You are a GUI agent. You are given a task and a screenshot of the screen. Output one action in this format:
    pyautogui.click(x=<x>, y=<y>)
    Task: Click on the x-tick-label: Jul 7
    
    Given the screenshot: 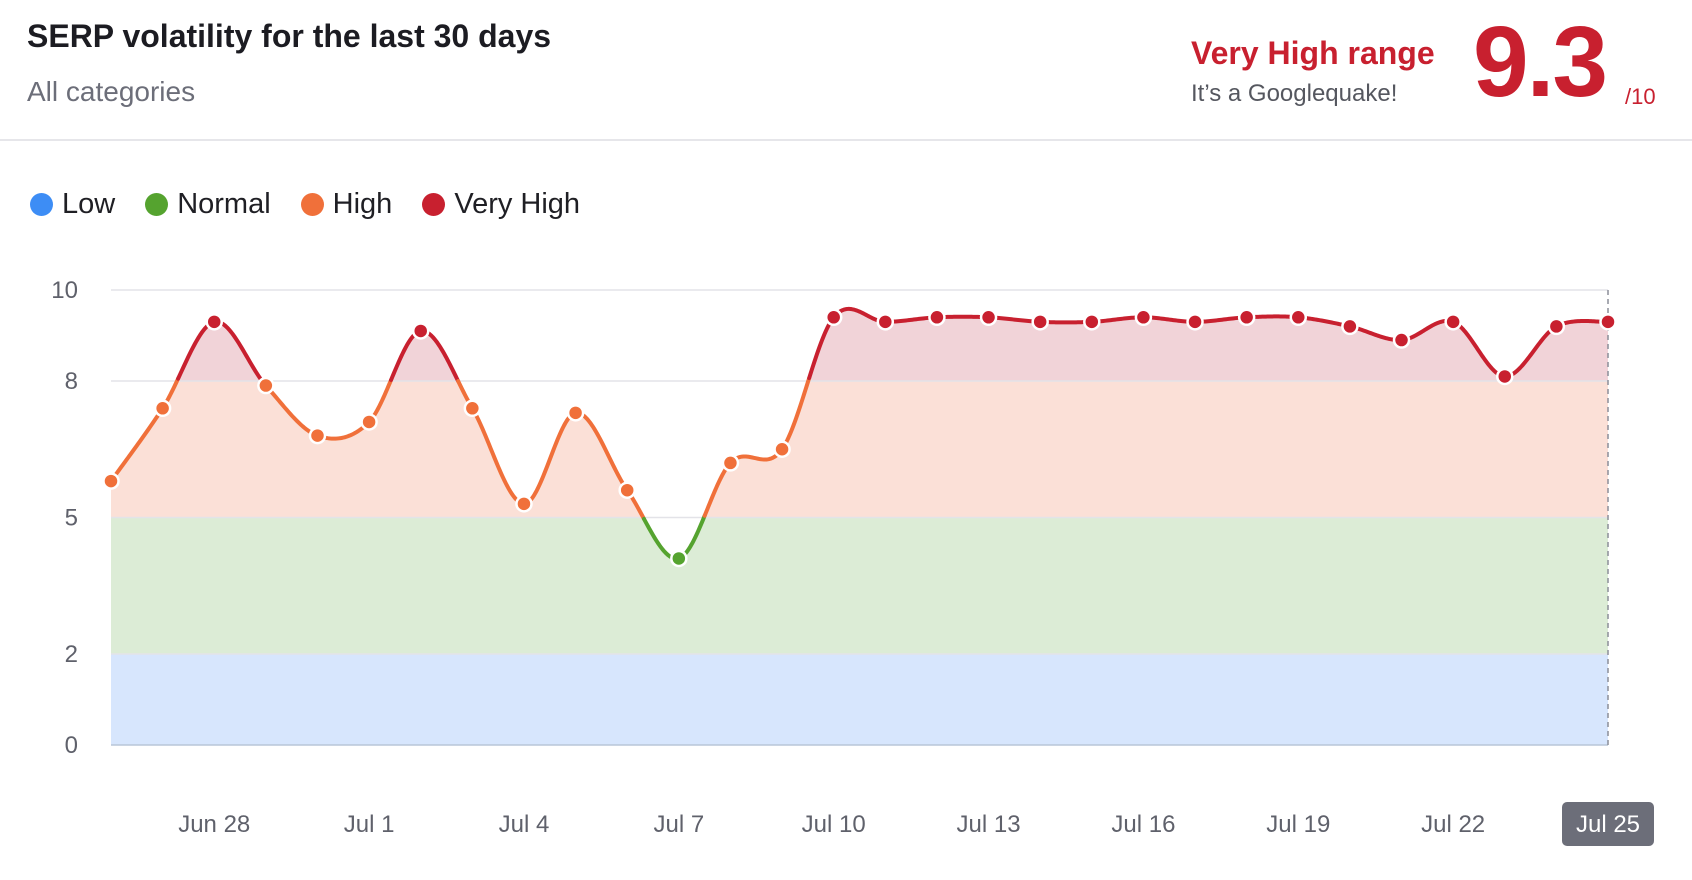 What is the action you would take?
    pyautogui.click(x=678, y=824)
    